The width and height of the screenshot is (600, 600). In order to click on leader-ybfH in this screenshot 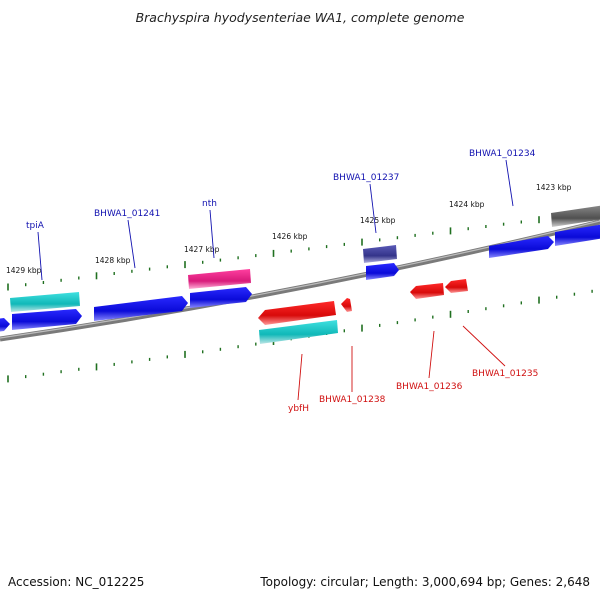, I will do `click(300, 377)`.